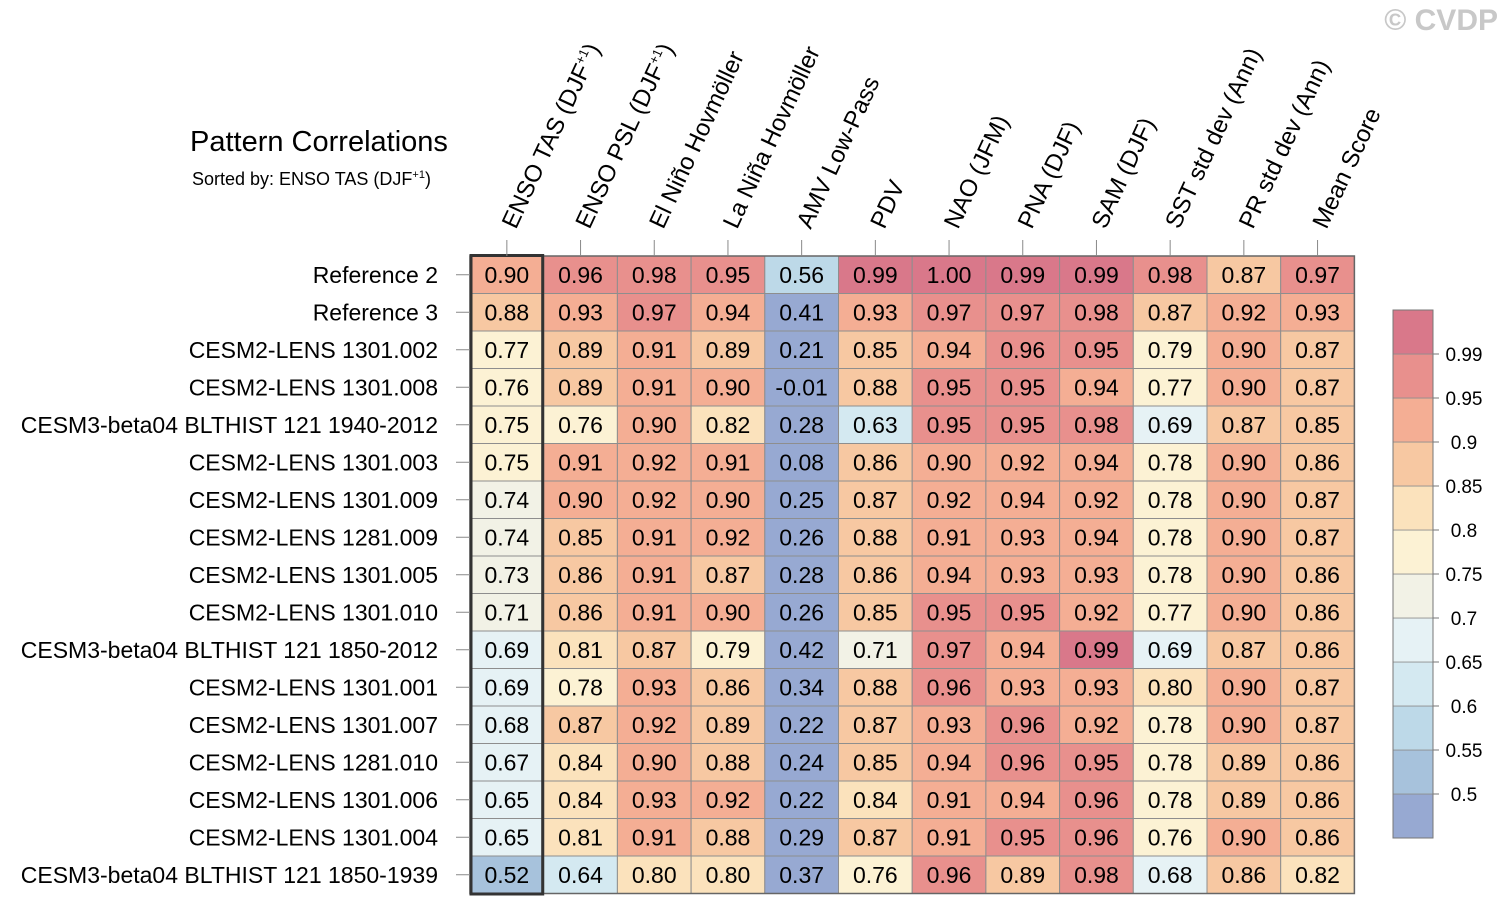  Describe the element at coordinates (1123, 173) in the screenshot. I see `column-label-text: SAM (DJF)` at that location.